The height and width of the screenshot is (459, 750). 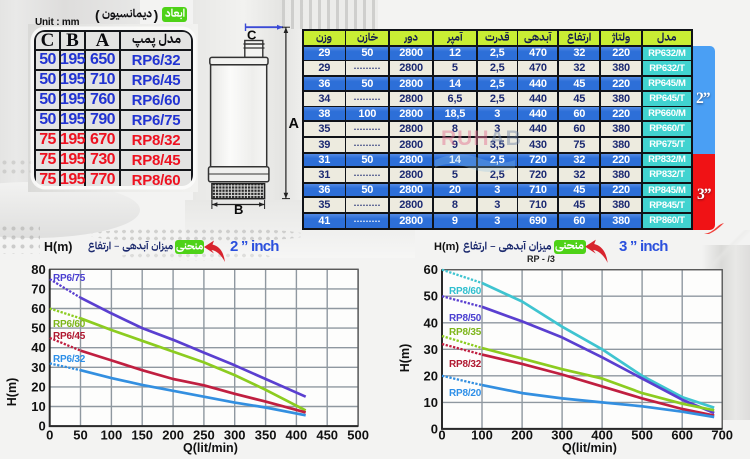 What do you see at coordinates (252, 35) in the screenshot?
I see `svg-text: C` at bounding box center [252, 35].